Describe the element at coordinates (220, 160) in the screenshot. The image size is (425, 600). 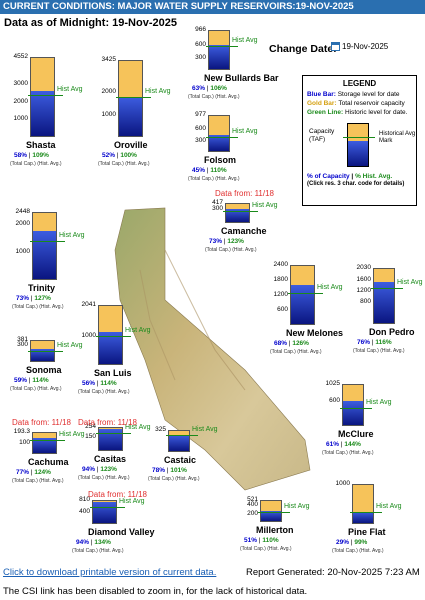
I see `reservoir-name: Folsom` at that location.